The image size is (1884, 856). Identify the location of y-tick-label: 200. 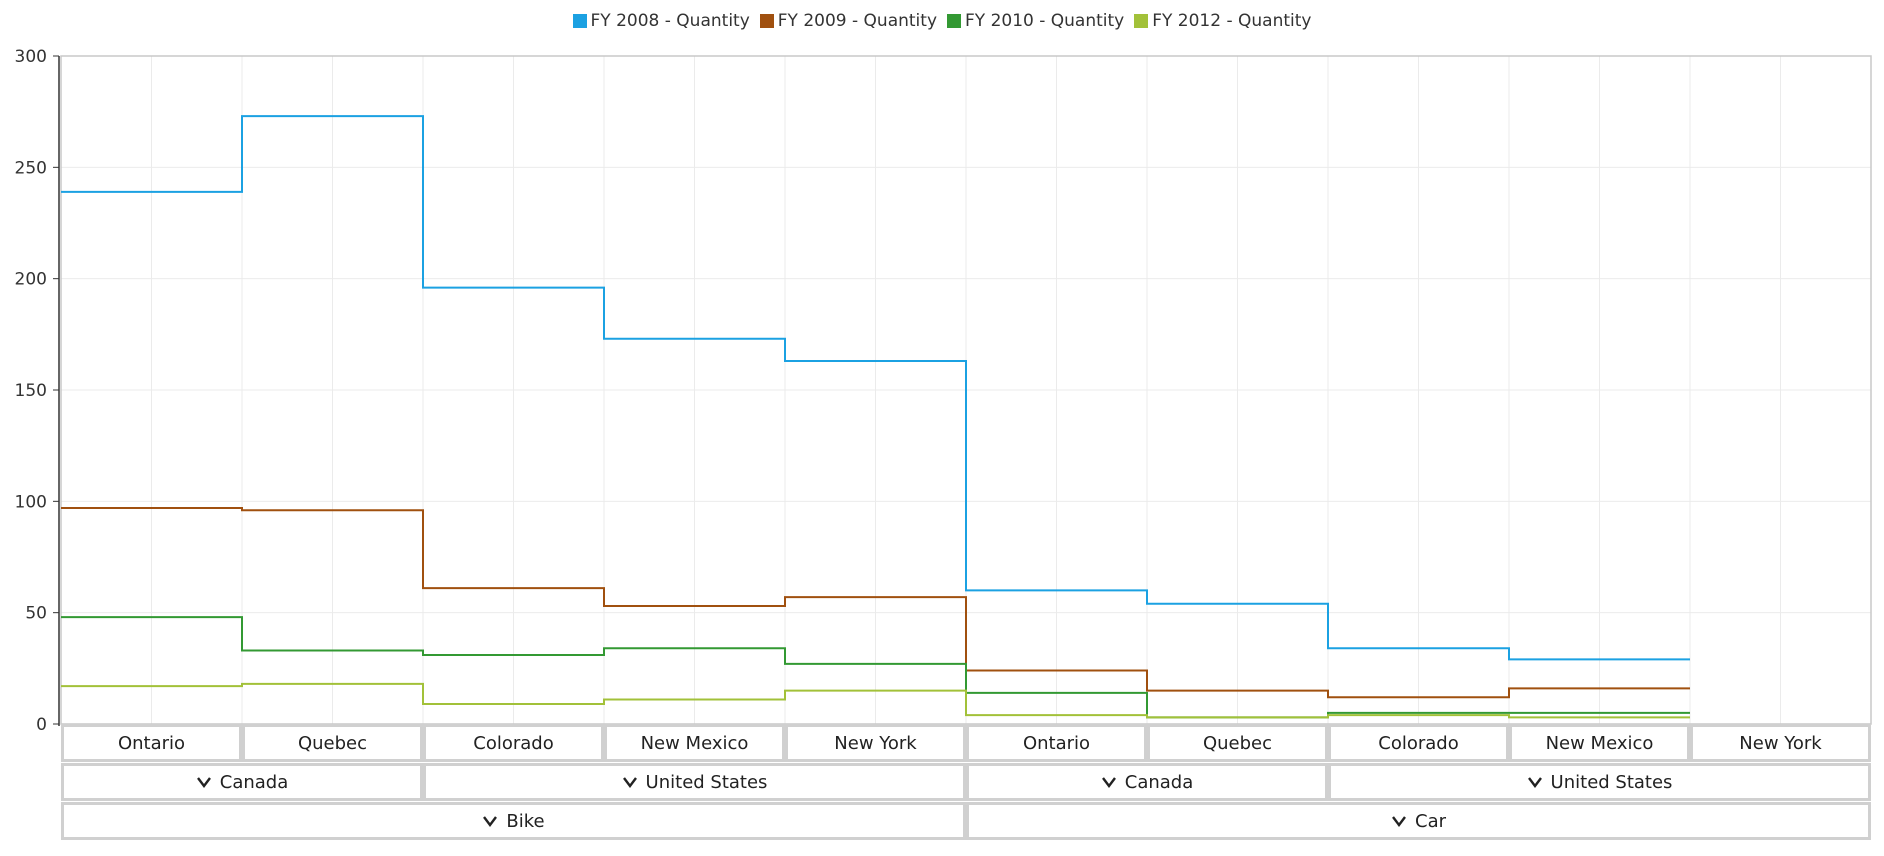
(31, 280).